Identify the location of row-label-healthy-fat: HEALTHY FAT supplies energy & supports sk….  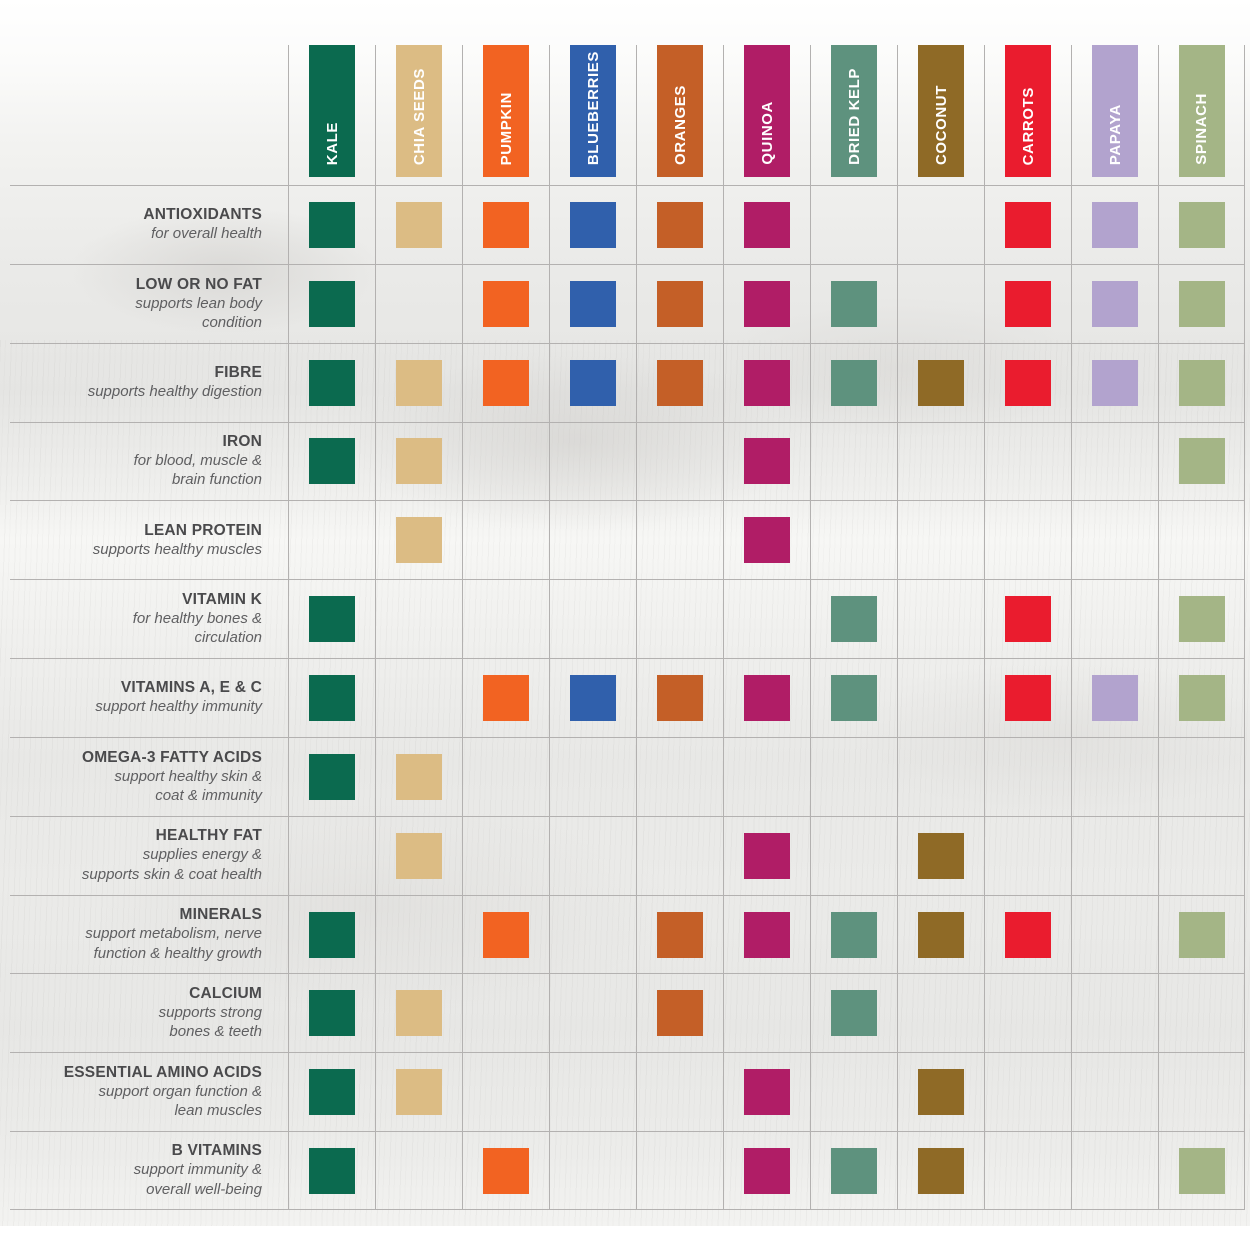
(149, 855).